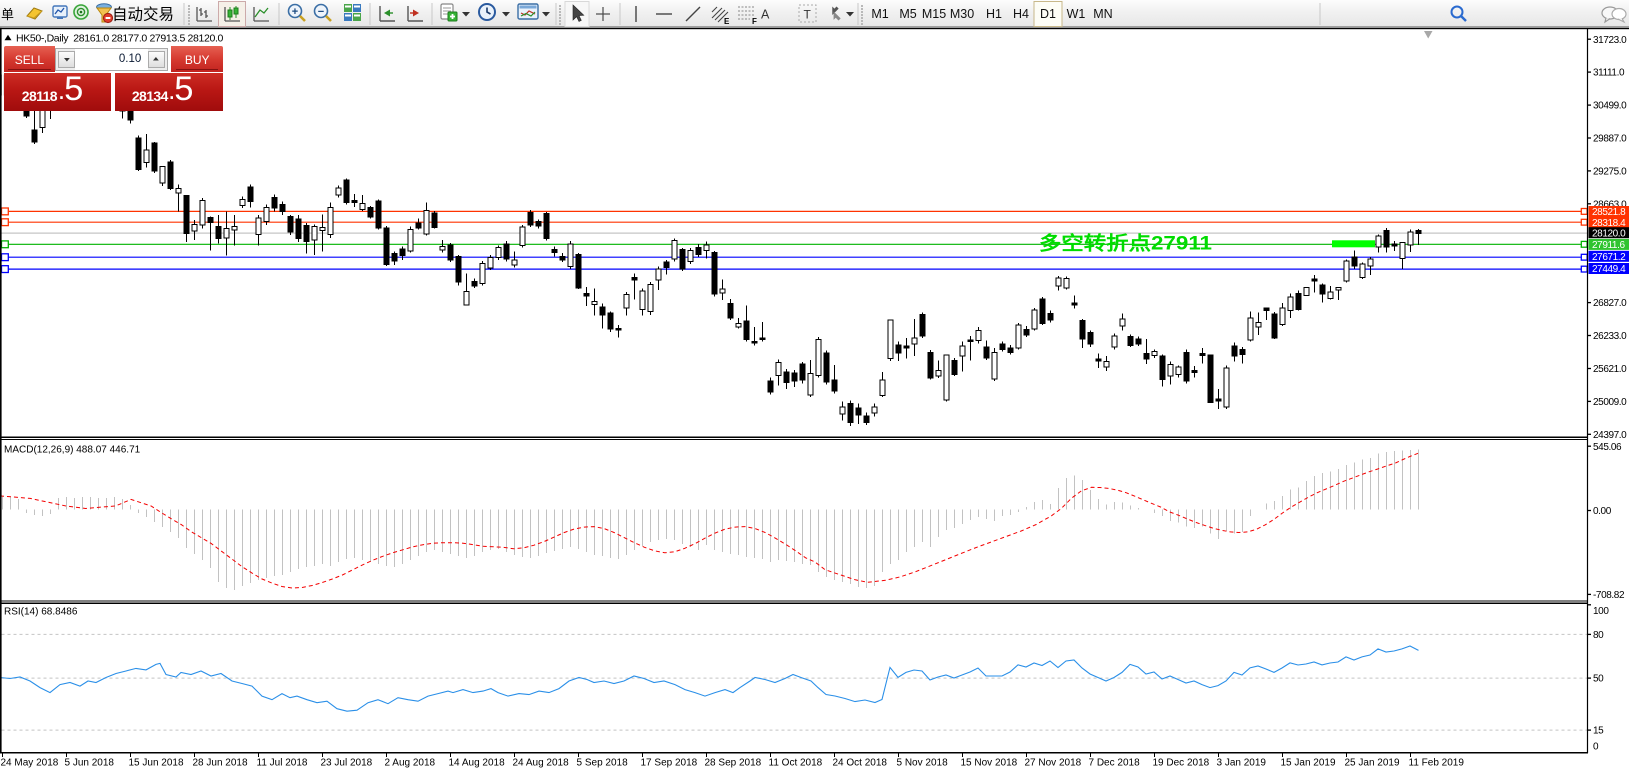  I want to click on svg-text: 15 Nov 2018, so click(989, 763).